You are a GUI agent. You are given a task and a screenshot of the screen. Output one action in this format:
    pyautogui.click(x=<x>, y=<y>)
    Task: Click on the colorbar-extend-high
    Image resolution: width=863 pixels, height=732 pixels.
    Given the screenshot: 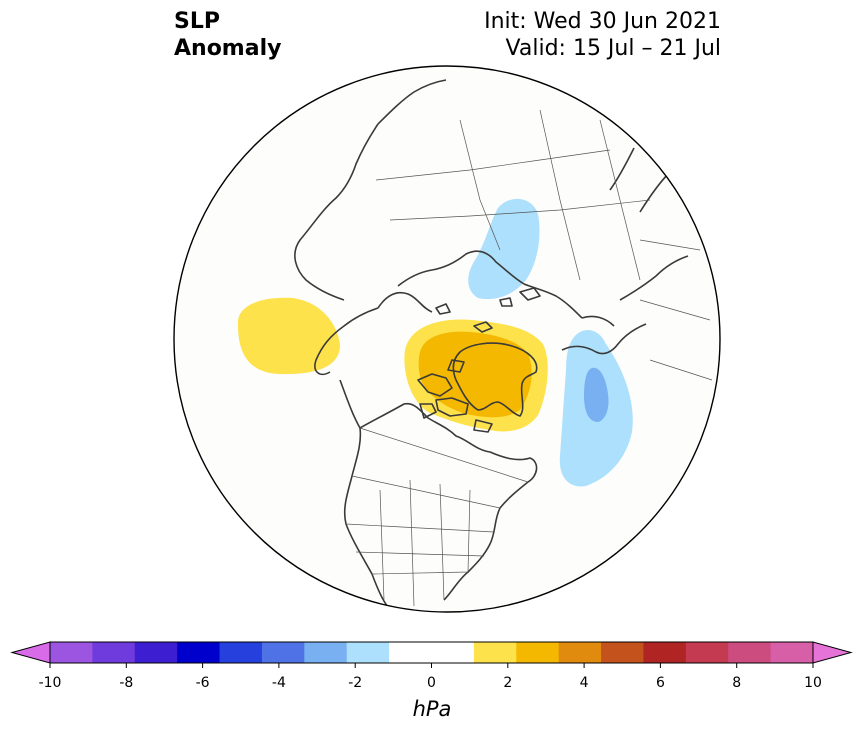 What is the action you would take?
    pyautogui.click(x=832, y=652)
    